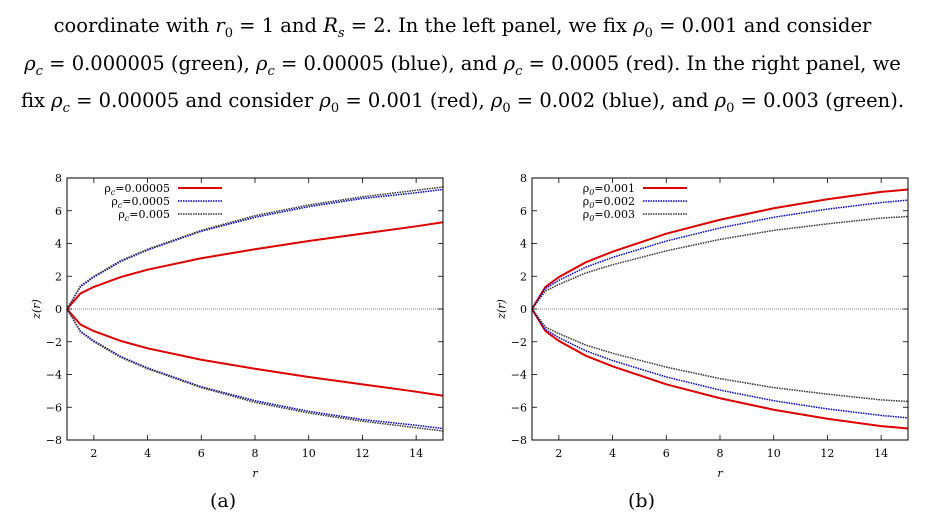  What do you see at coordinates (612, 100) in the screenshot?
I see `caption-fragment: = 0.002 (blue), and` at bounding box center [612, 100].